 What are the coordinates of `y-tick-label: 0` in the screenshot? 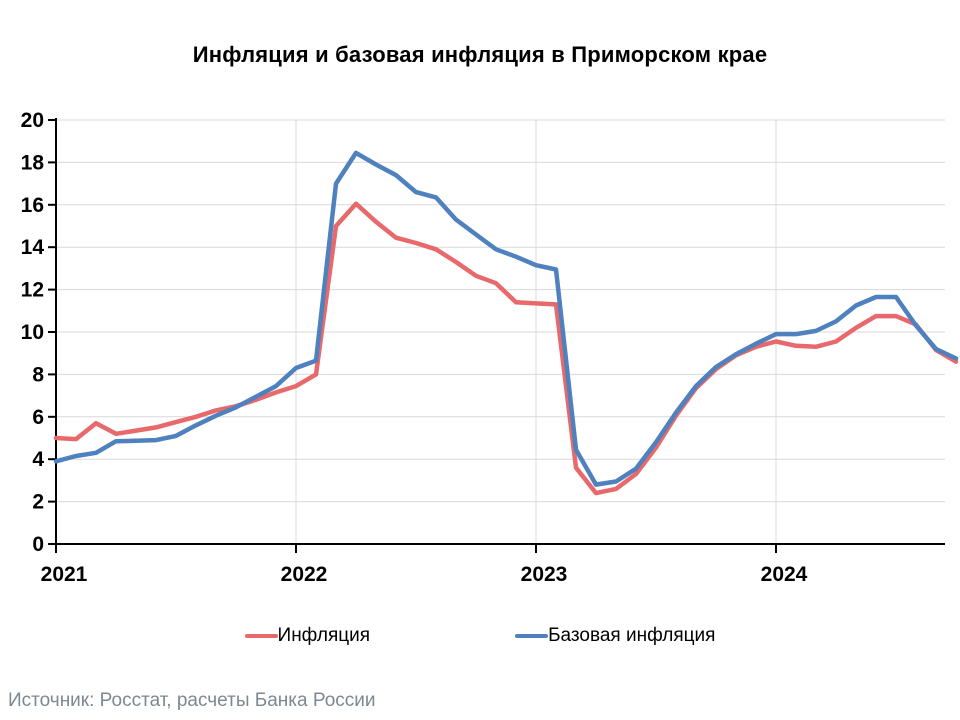 It's located at (38, 544).